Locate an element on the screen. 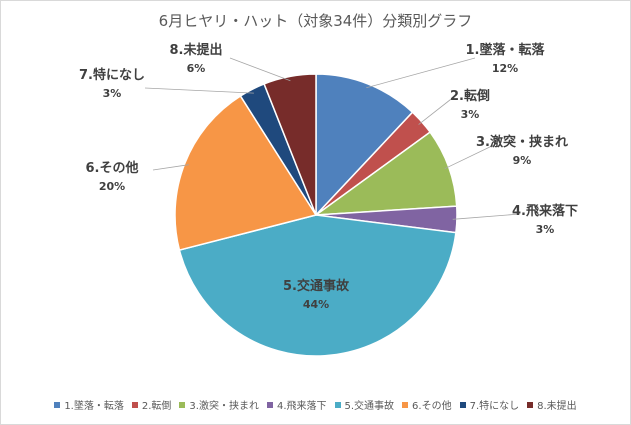 This screenshot has height=425, width=631. legend-item-4: 4.飛来落下 is located at coordinates (296, 404).